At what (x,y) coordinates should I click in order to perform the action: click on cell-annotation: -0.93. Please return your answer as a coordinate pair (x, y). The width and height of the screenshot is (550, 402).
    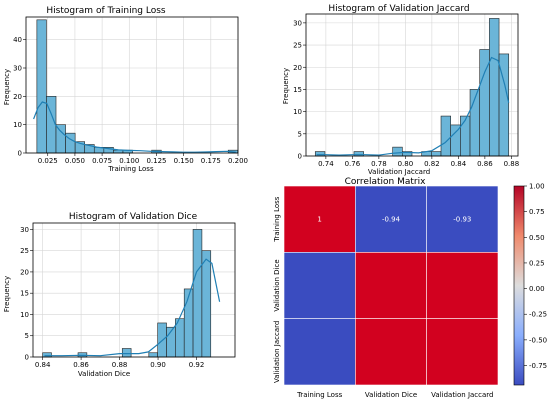
    Looking at the image, I should click on (462, 220).